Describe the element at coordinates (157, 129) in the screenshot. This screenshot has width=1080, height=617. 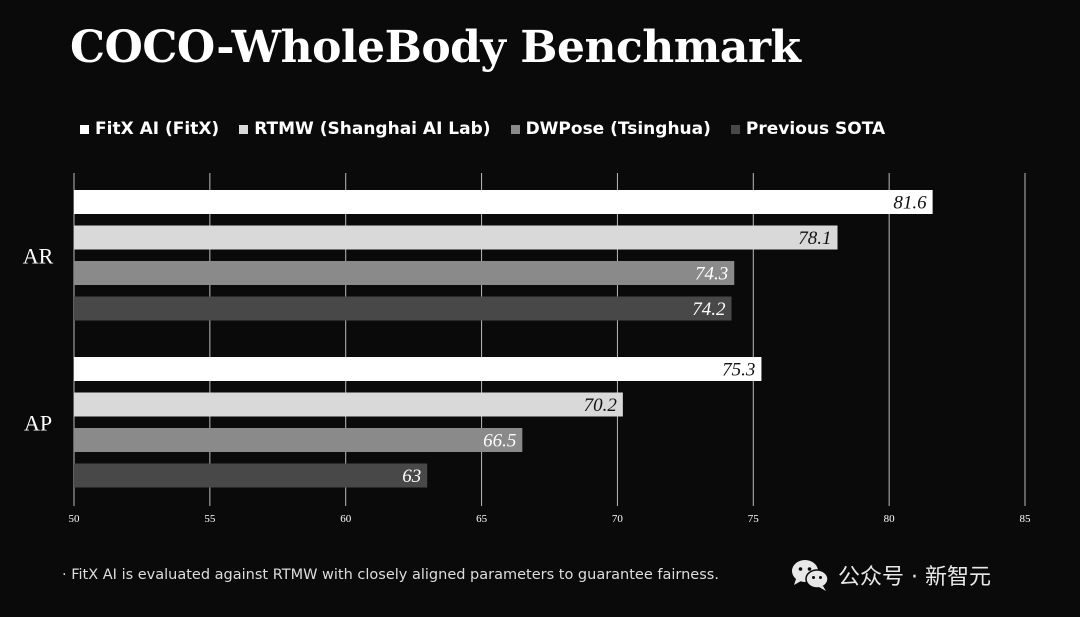
I see `legend-label: FitX AI (FitX)` at that location.